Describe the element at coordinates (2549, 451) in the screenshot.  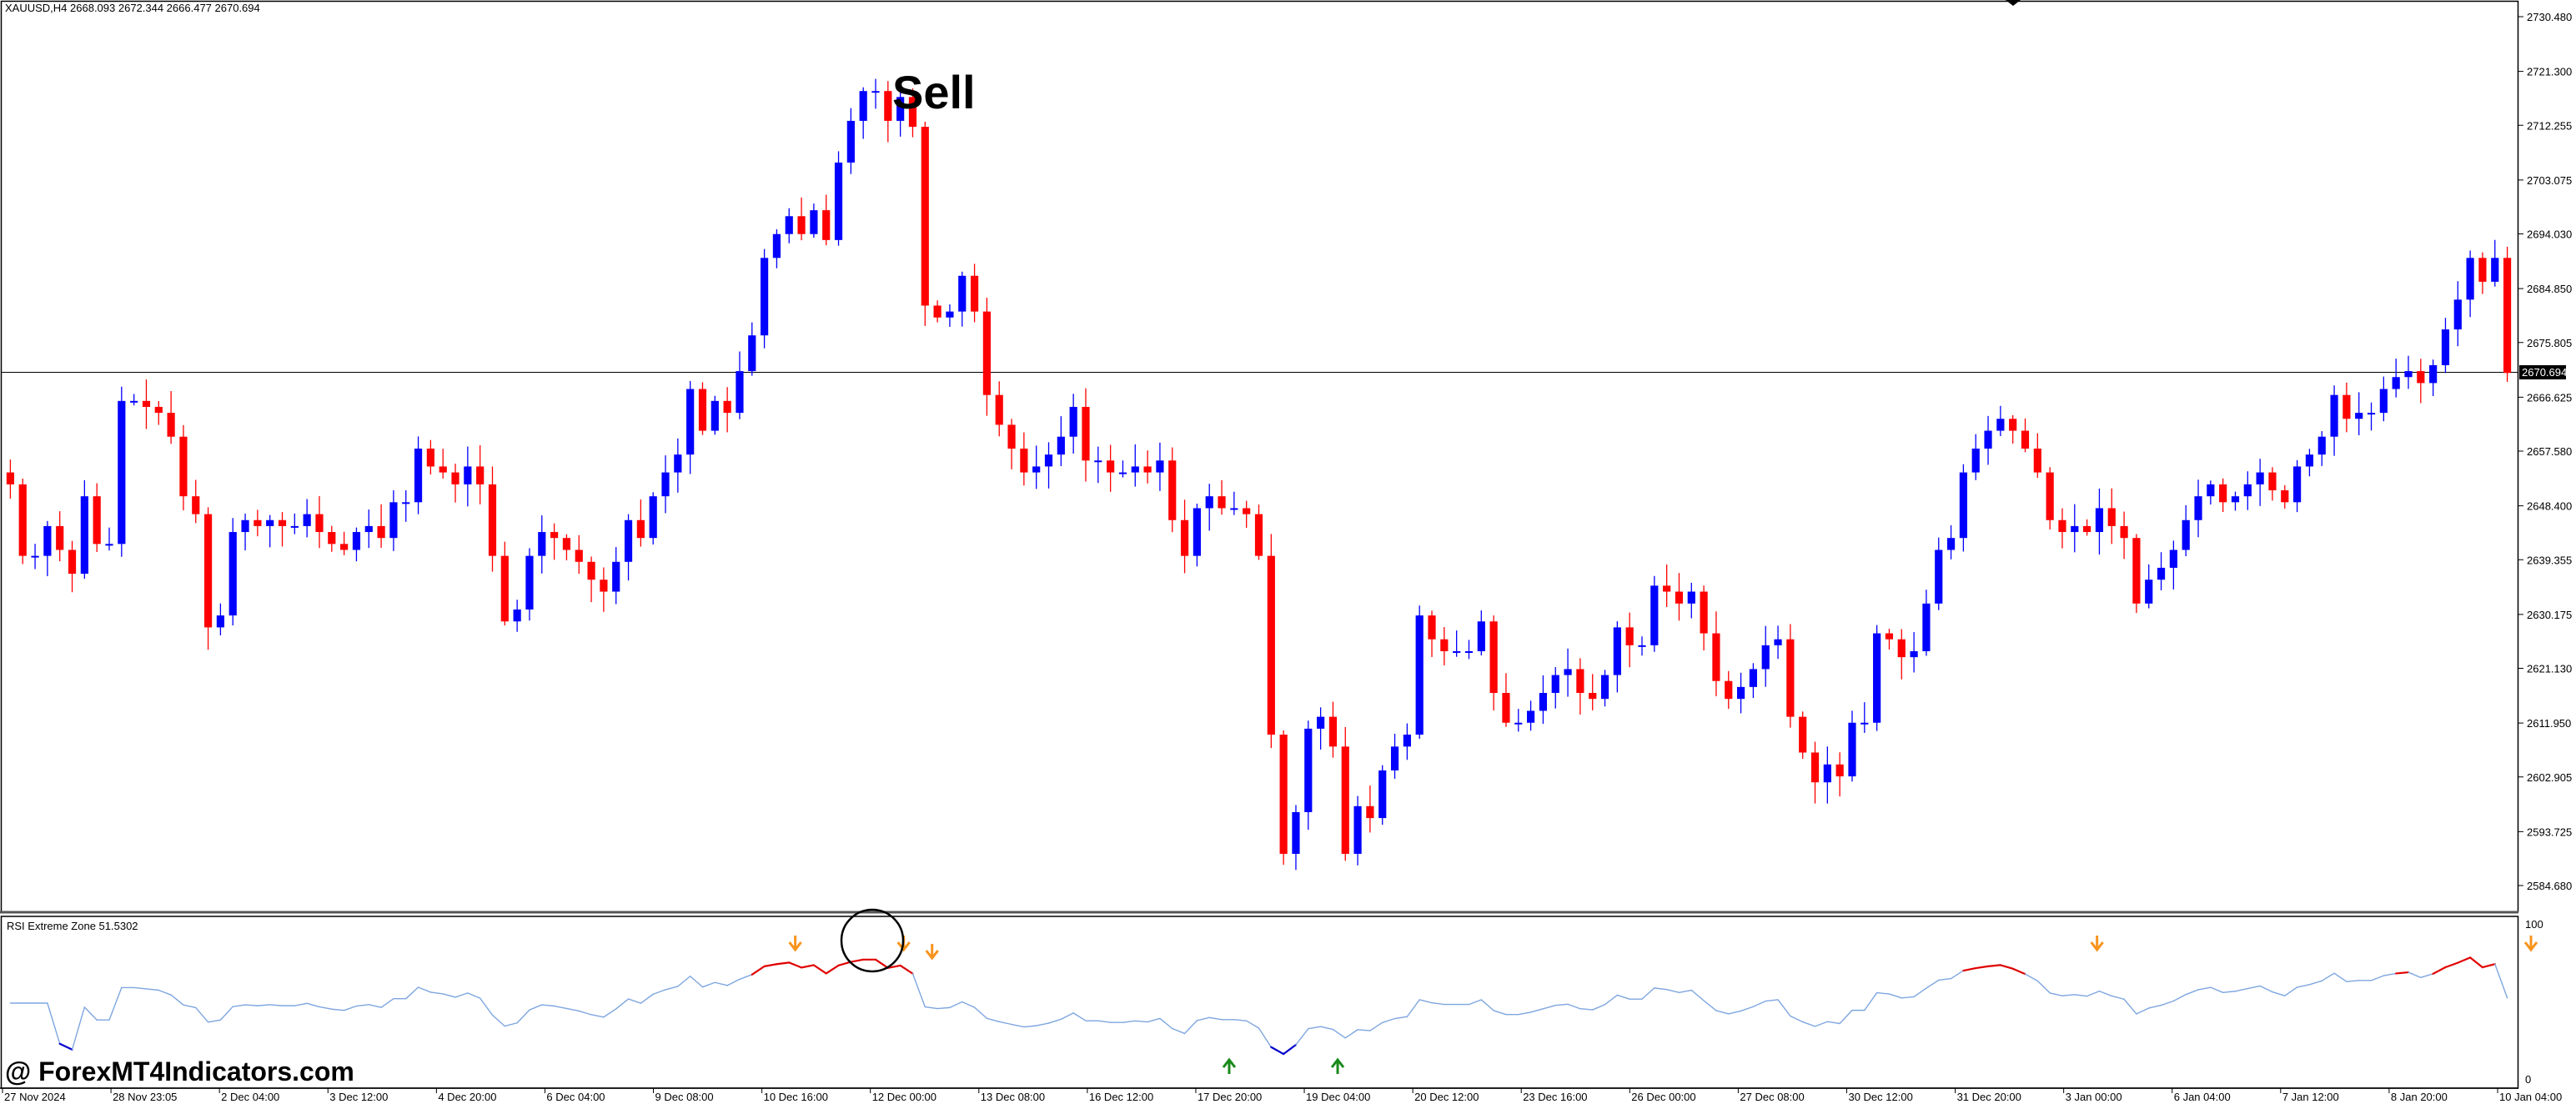
I see `price-tick-label: 2657.580` at that location.